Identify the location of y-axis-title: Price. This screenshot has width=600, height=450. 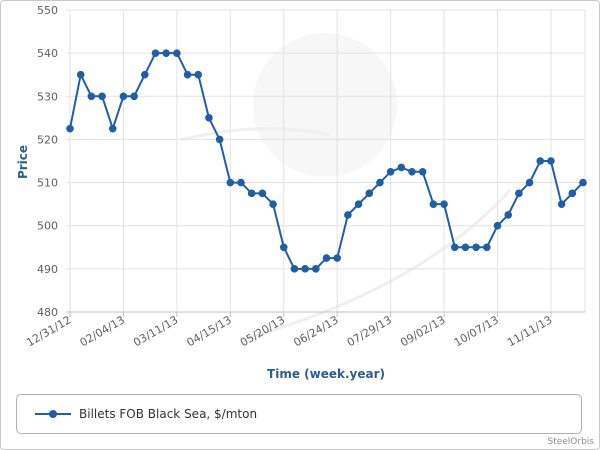
(23, 162).